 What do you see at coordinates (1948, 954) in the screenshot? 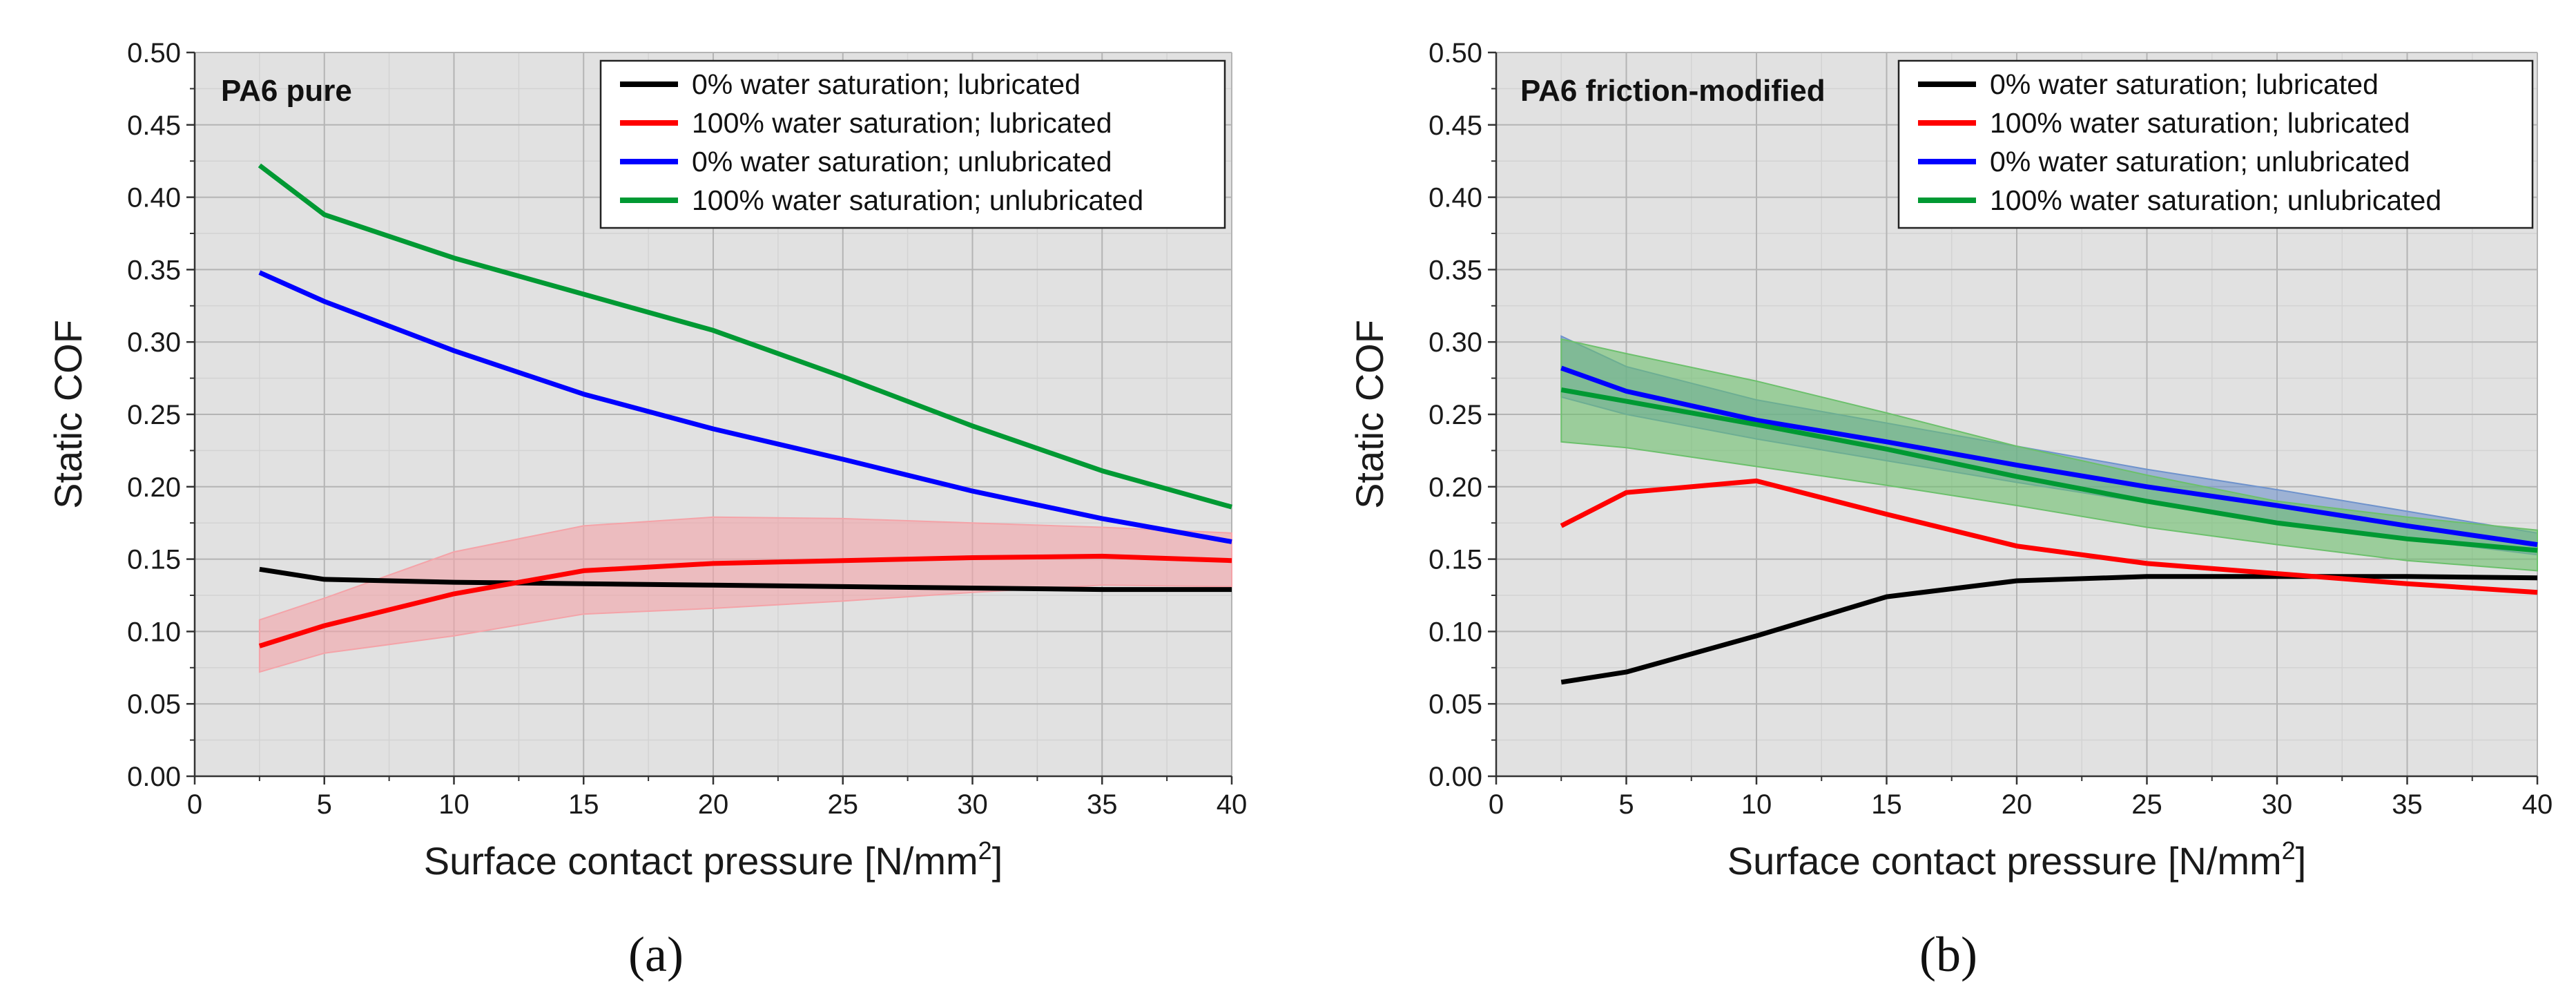
I see `panel-label: (b)` at bounding box center [1948, 954].